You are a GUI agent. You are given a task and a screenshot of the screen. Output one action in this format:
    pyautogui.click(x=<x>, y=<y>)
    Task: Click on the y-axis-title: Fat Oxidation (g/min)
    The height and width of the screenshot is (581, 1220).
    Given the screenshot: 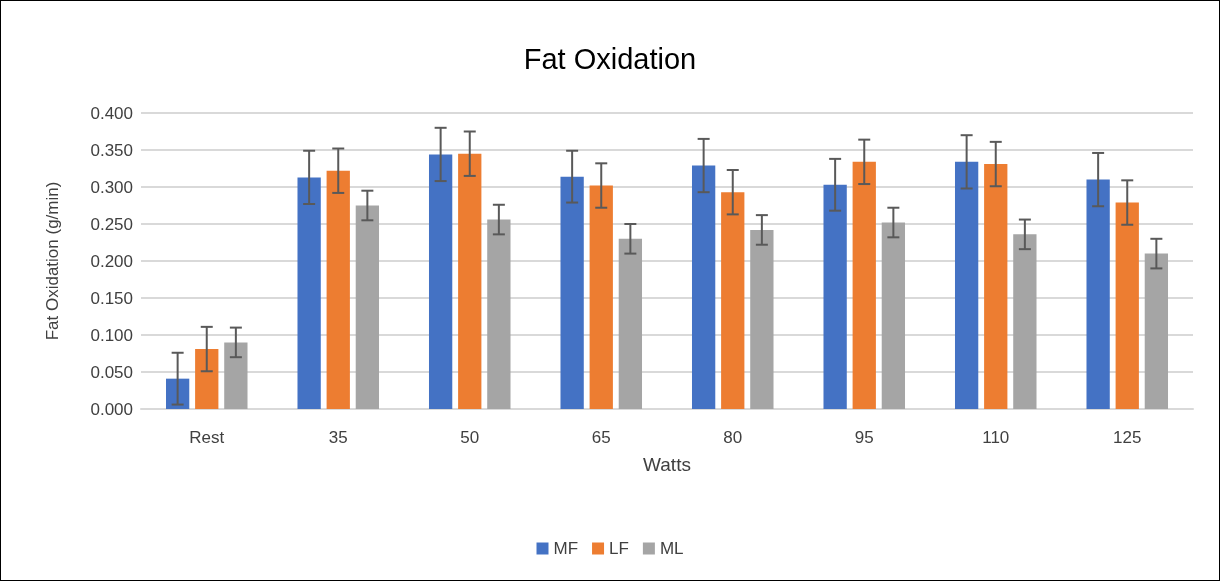 What is the action you would take?
    pyautogui.click(x=52, y=261)
    